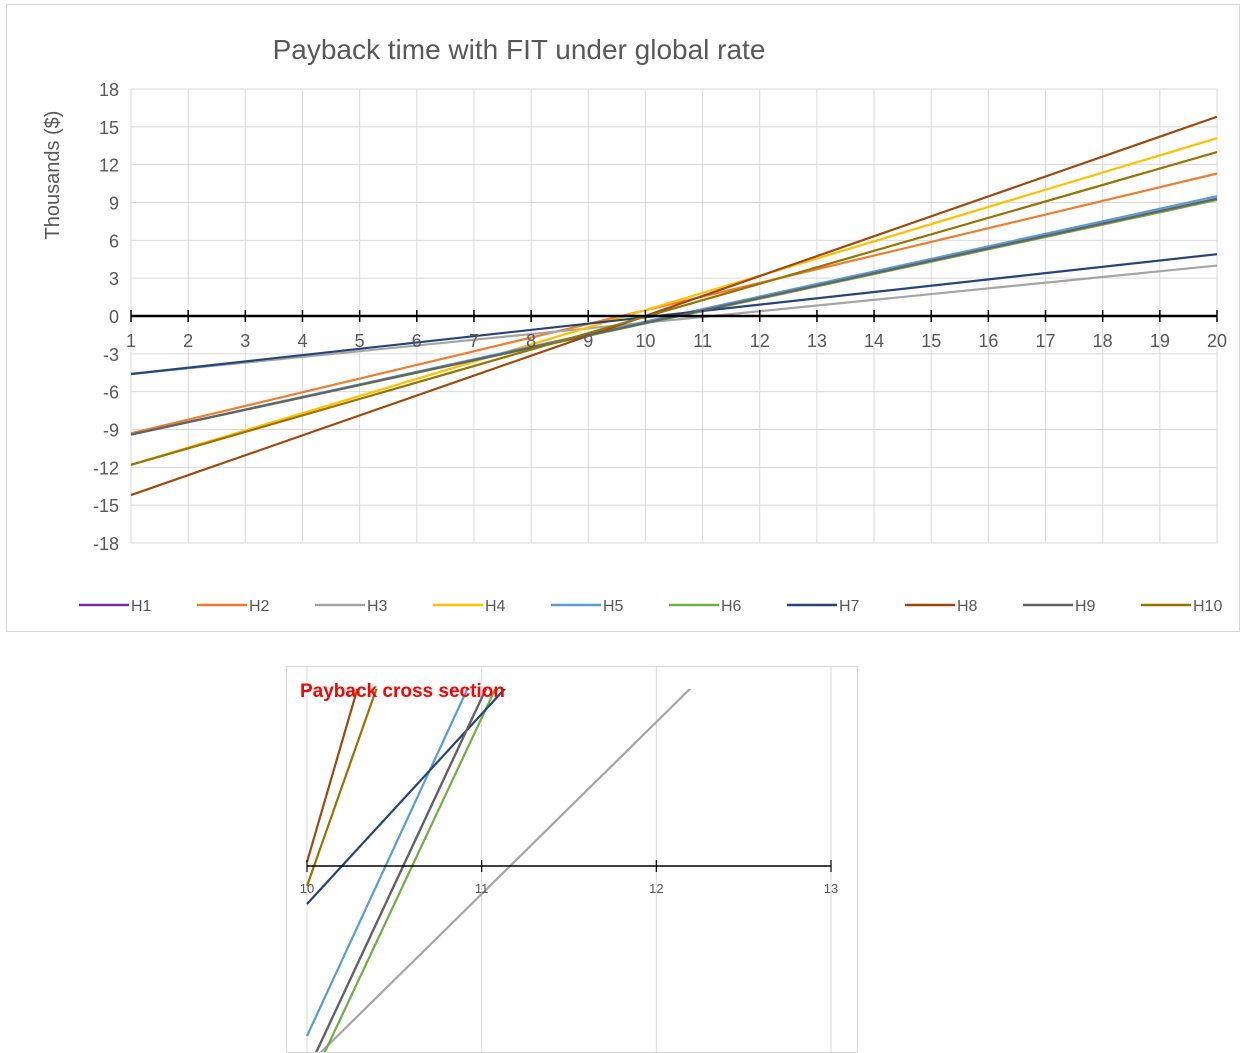 The width and height of the screenshot is (1244, 1053). What do you see at coordinates (53, 175) in the screenshot?
I see `y-axis-label: Thousands ($)` at bounding box center [53, 175].